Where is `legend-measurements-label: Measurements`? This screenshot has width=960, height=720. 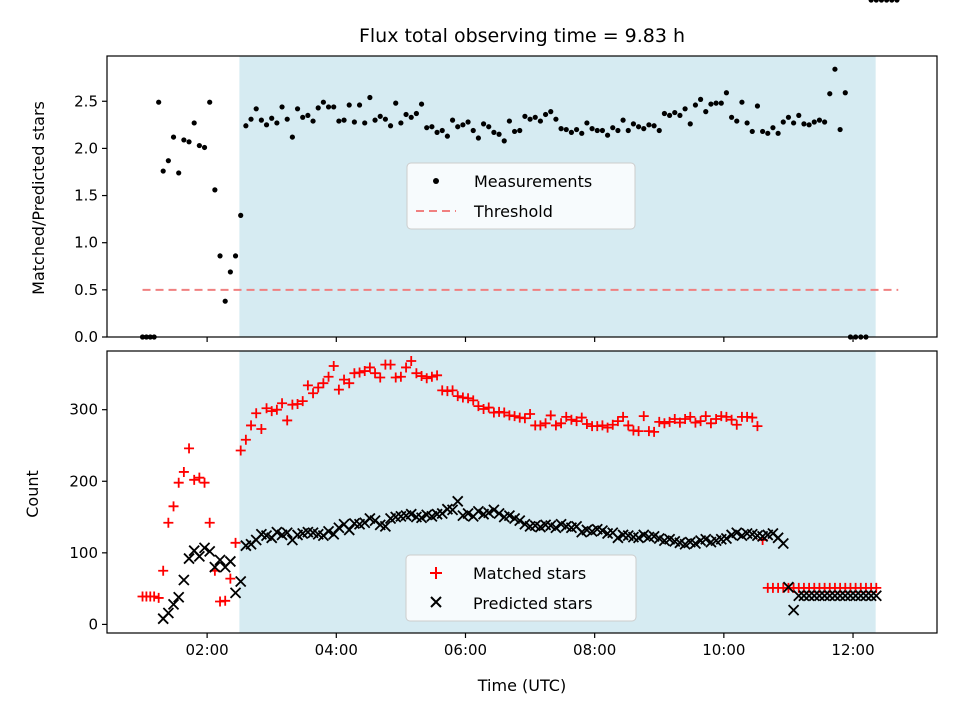 legend-measurements-label: Measurements is located at coordinates (533, 181).